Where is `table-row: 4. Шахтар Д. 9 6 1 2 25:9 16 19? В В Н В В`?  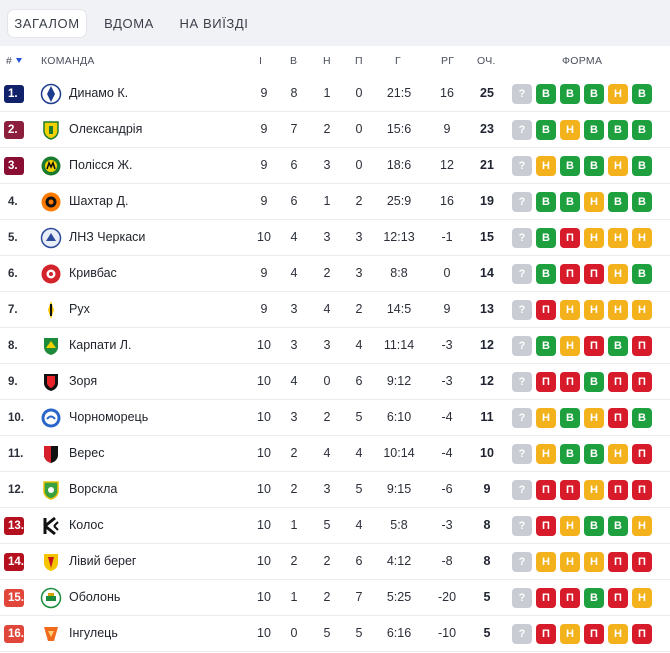 table-row: 4. Шахтар Д. 9 6 1 2 25:9 16 19? В В Н В В is located at coordinates (335, 202).